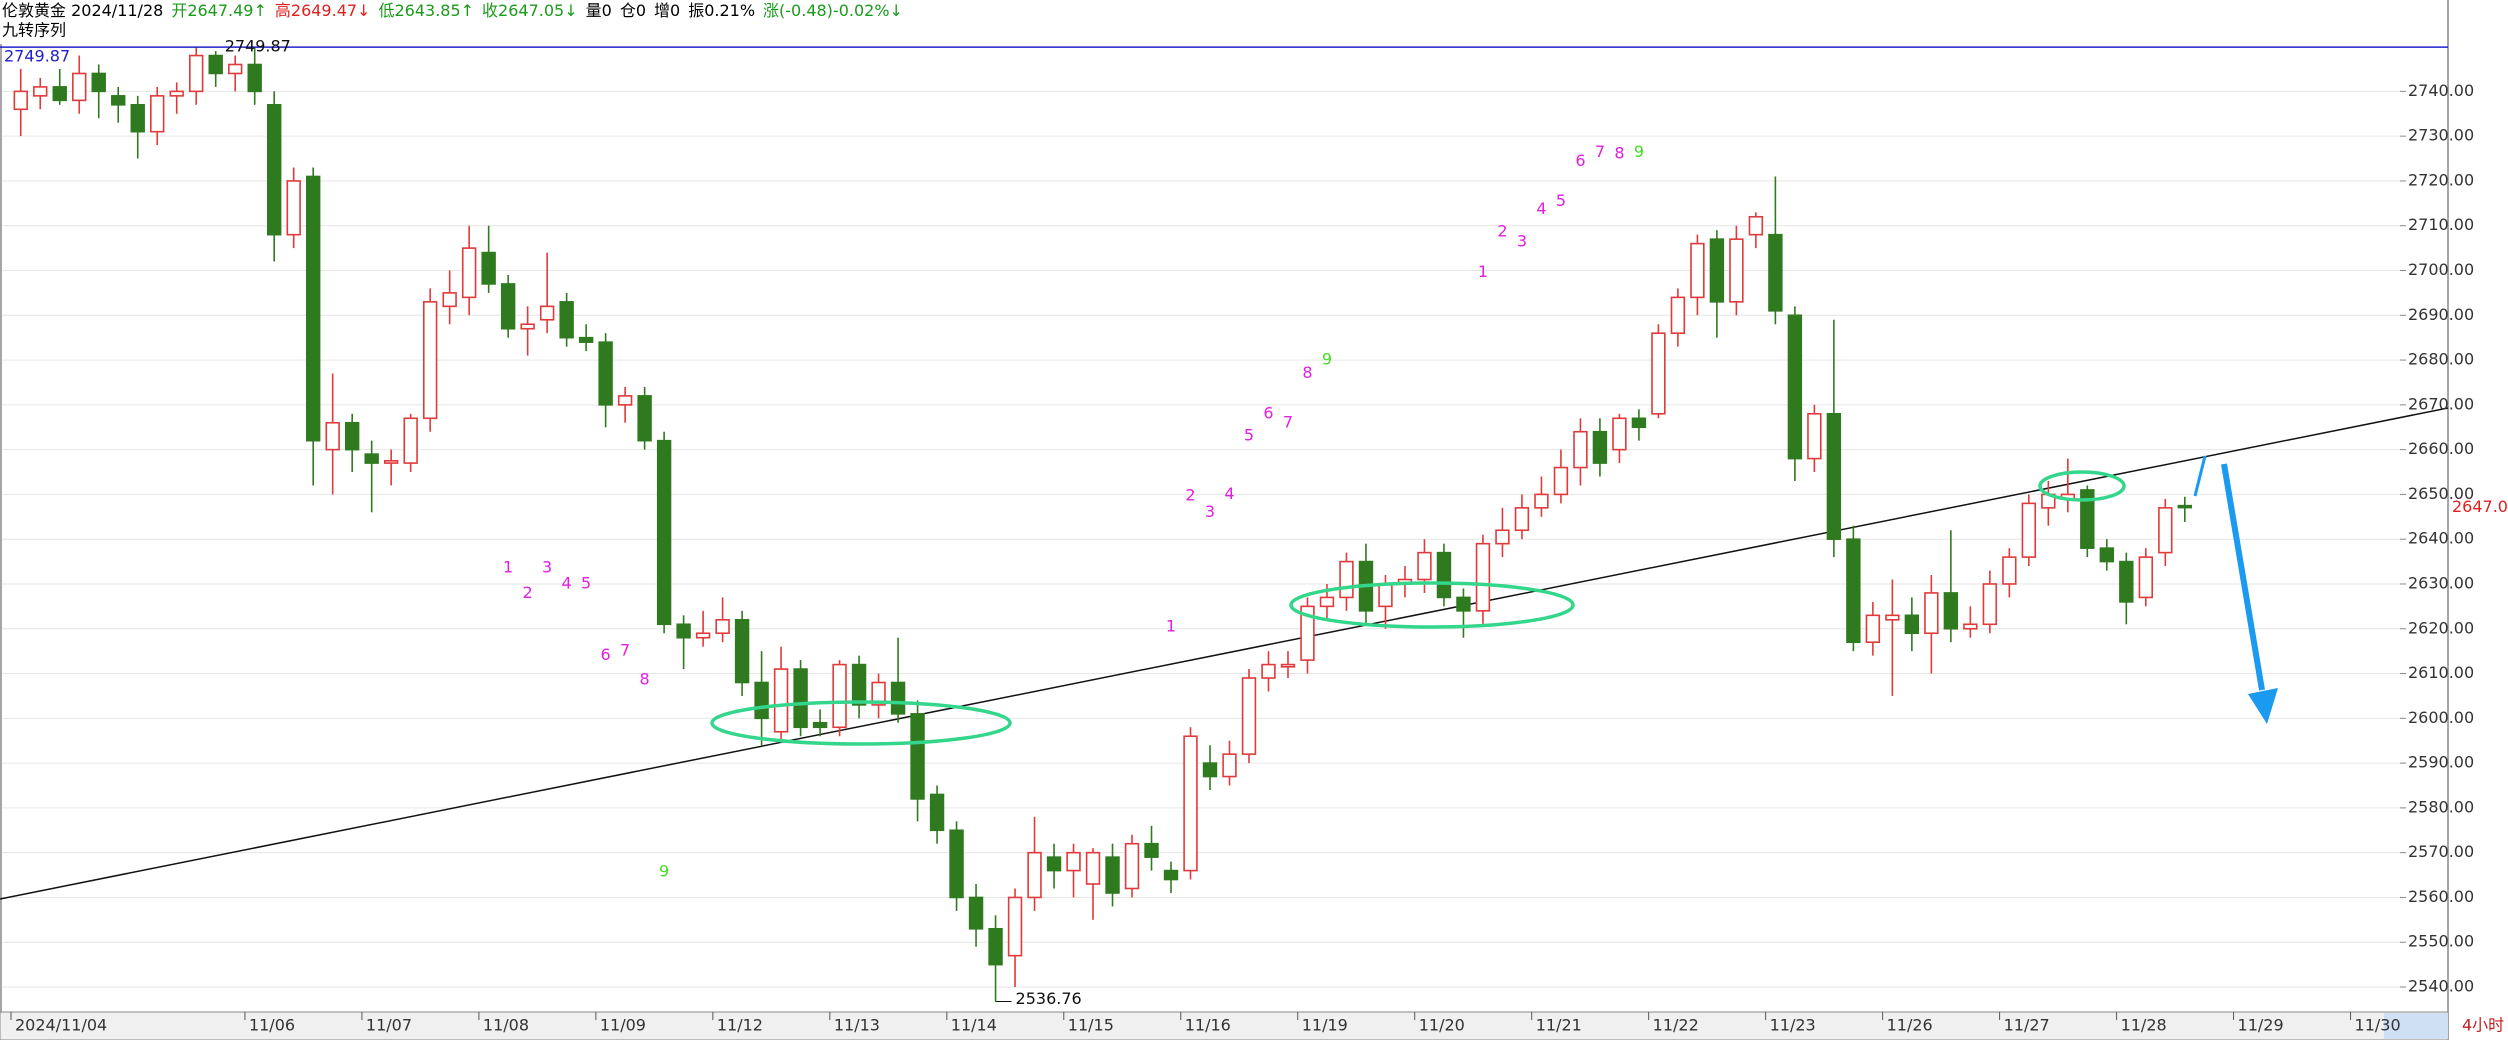 The height and width of the screenshot is (1040, 2508). I want to click on header-item: 高2649.47↓, so click(323, 10).